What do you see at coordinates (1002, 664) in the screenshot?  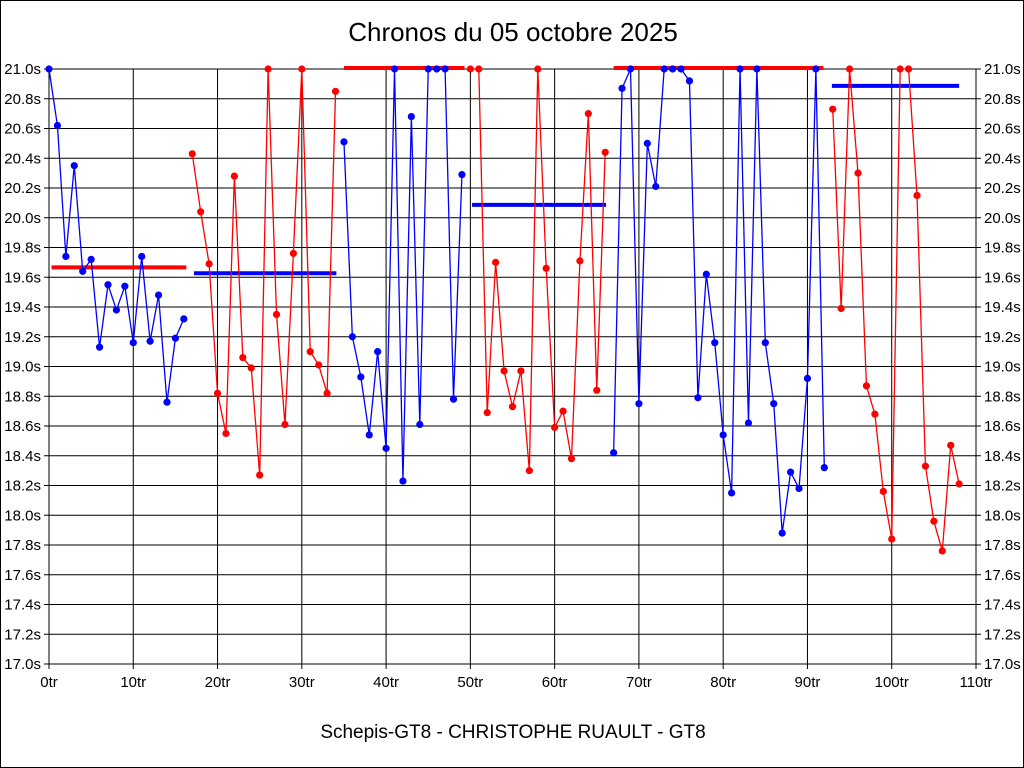 I see `svg-text: 17.0s` at bounding box center [1002, 664].